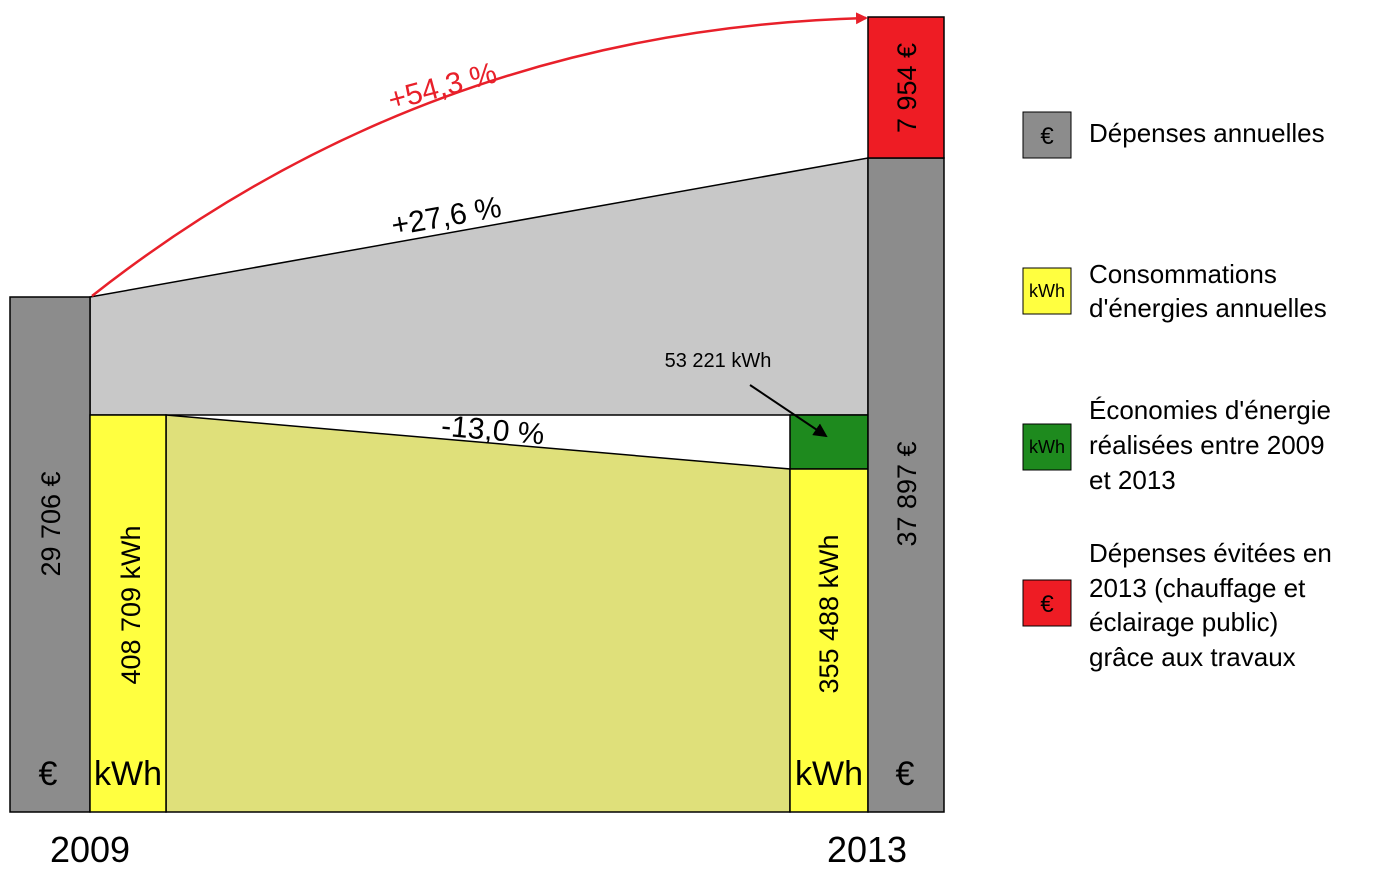  Describe the element at coordinates (1183, 622) in the screenshot. I see `legend-label-avoided-line3: éclairage public)` at that location.